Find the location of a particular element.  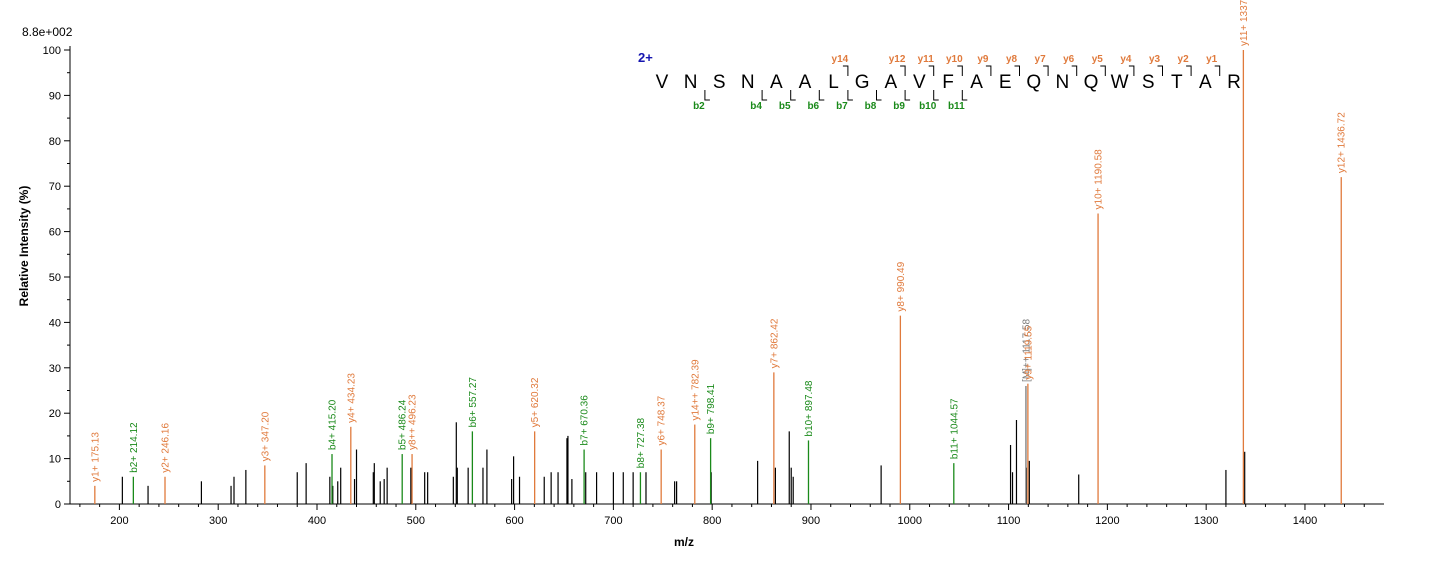

y-tick-label: 100 is located at coordinates (52, 51).